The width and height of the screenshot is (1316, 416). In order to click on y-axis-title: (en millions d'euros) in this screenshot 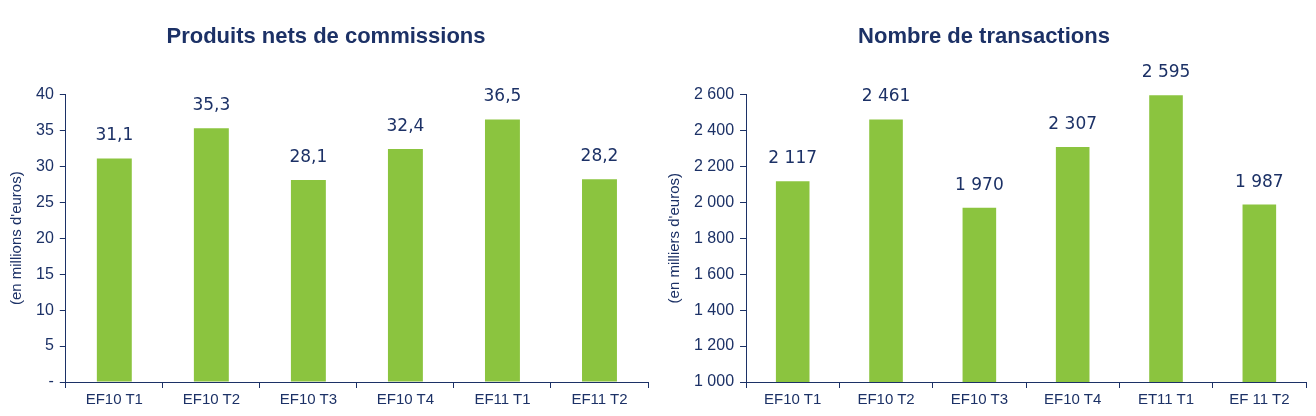, I will do `click(16, 238)`.